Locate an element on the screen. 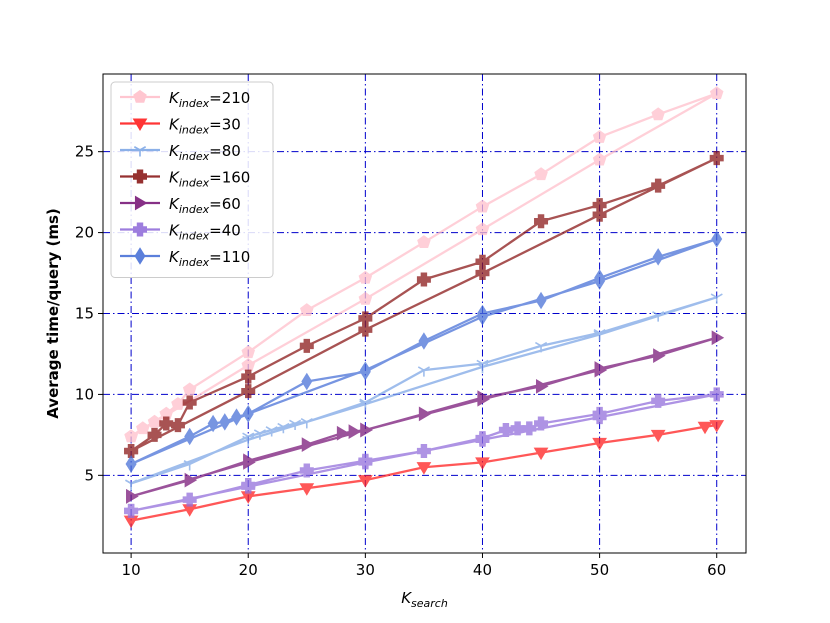 The image size is (830, 623). legend-label: Kindex=210 is located at coordinates (209, 99).